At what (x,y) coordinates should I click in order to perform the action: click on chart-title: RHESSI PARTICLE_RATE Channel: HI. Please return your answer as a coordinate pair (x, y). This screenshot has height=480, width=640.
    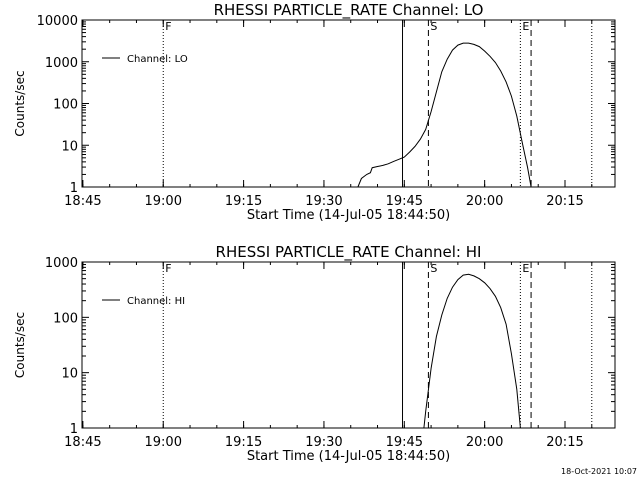
    Looking at the image, I should click on (349, 252).